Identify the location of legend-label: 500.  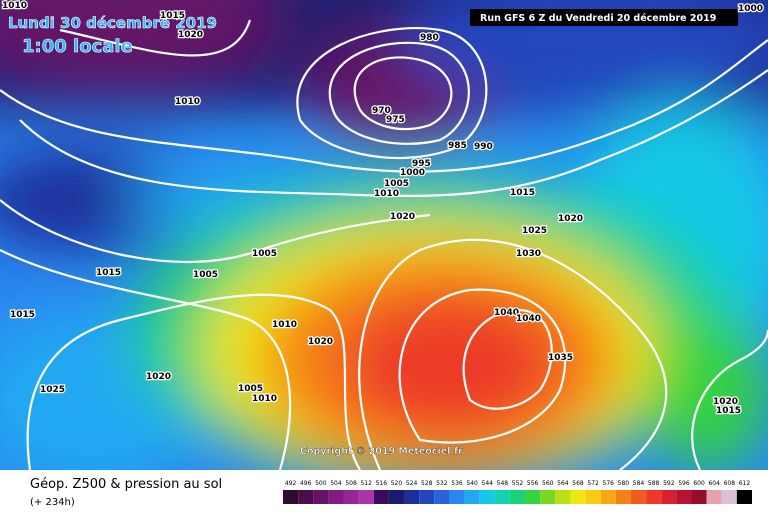
(321, 483).